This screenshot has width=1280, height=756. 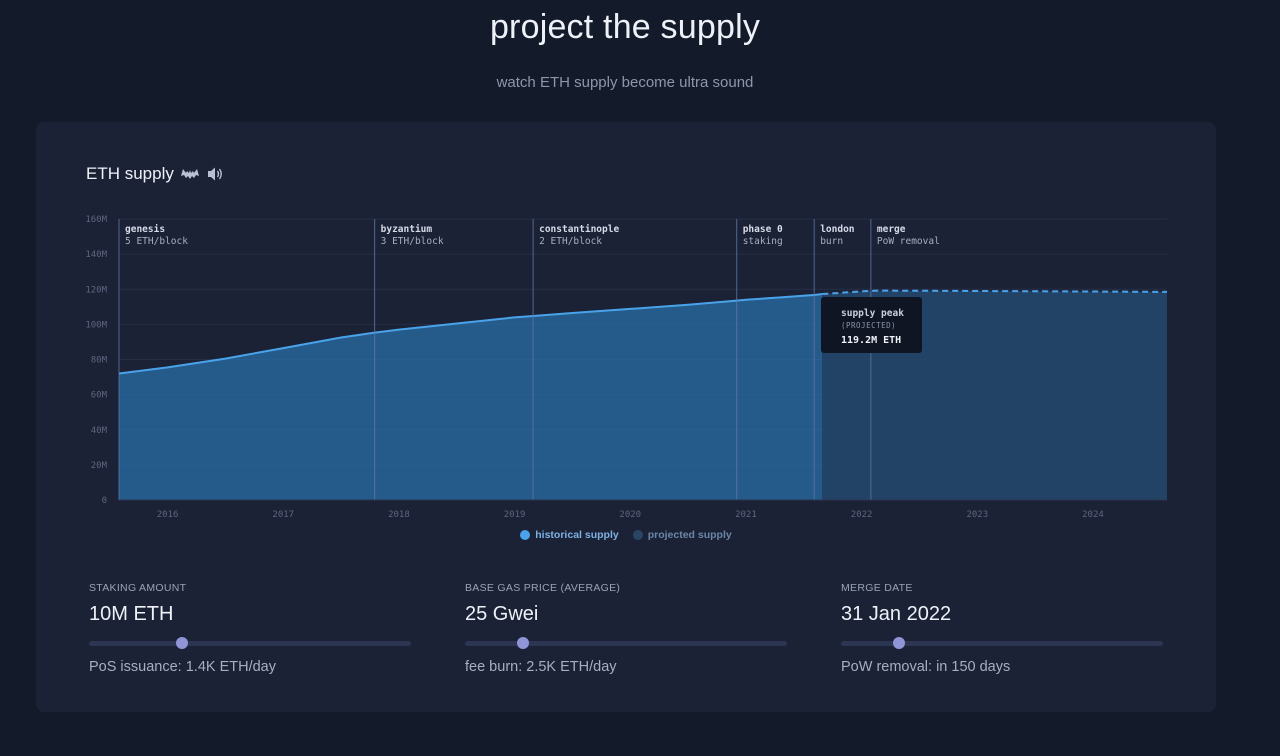 What do you see at coordinates (625, 27) in the screenshot?
I see `page-title: project the supply` at bounding box center [625, 27].